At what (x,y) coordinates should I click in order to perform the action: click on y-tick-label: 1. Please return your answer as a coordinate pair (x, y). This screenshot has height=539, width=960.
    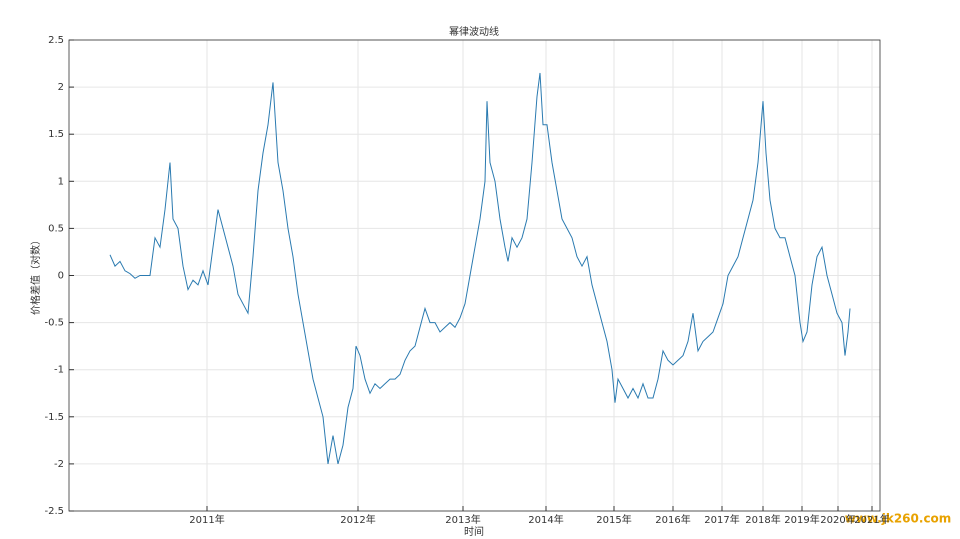
    Looking at the image, I should click on (61, 181).